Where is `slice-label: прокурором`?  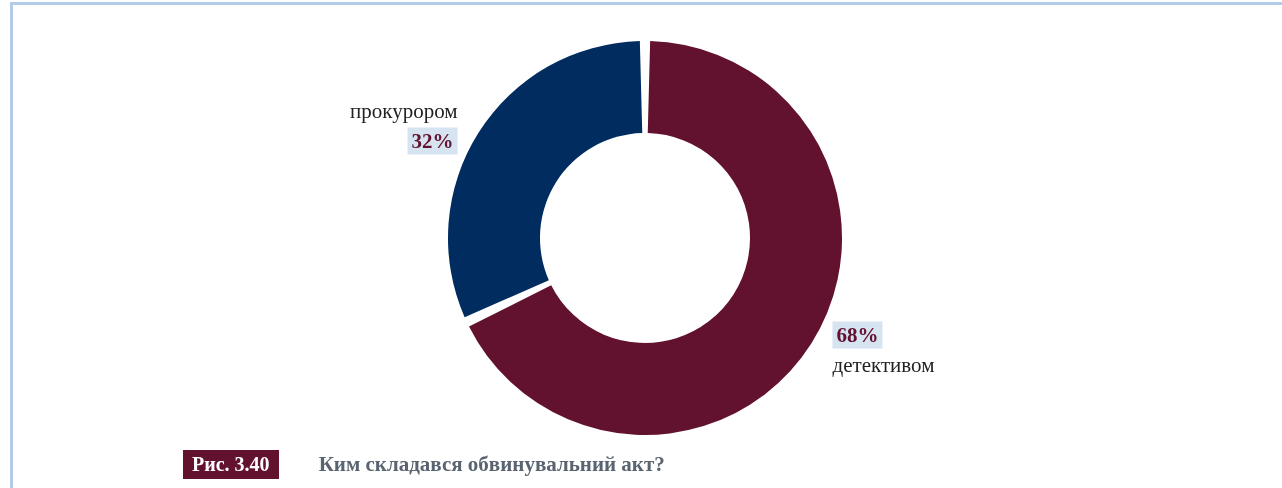
slice-label: прокурором is located at coordinates (403, 111).